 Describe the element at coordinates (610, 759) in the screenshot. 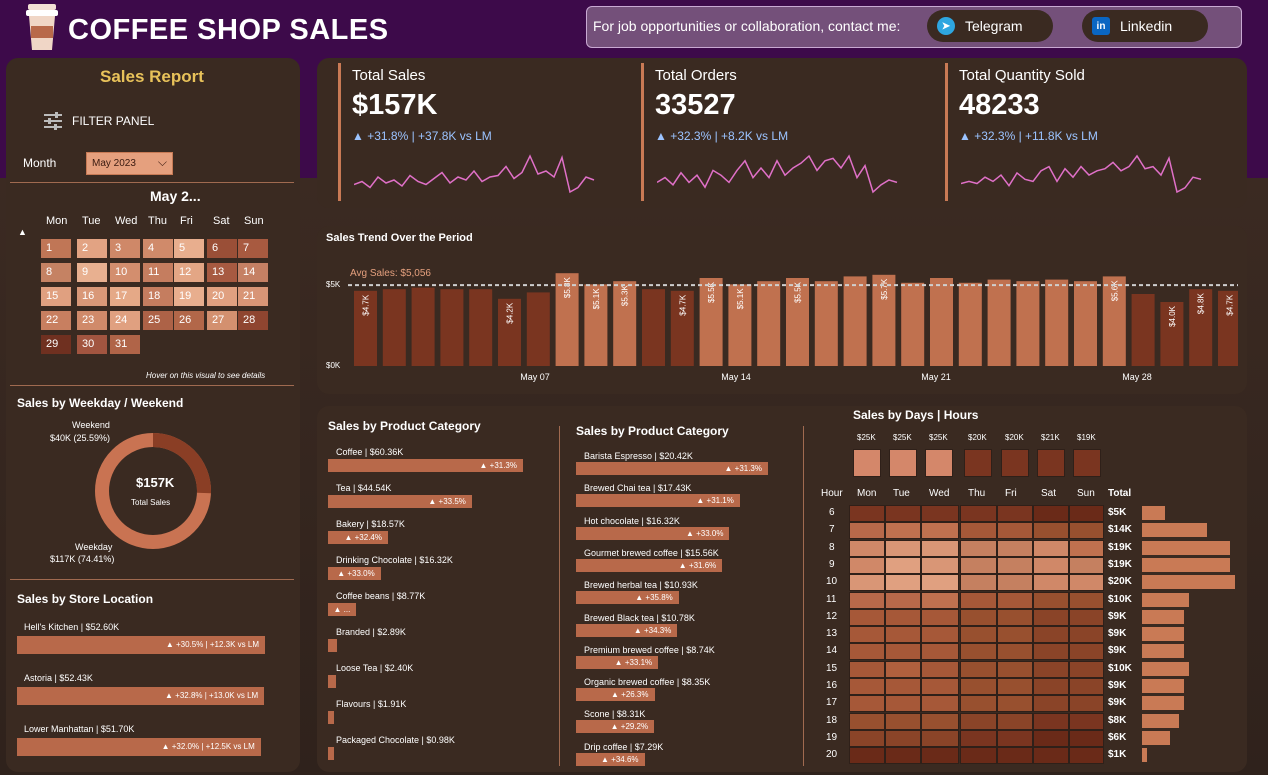

I see `product-bar: ▲ +34.6%` at that location.